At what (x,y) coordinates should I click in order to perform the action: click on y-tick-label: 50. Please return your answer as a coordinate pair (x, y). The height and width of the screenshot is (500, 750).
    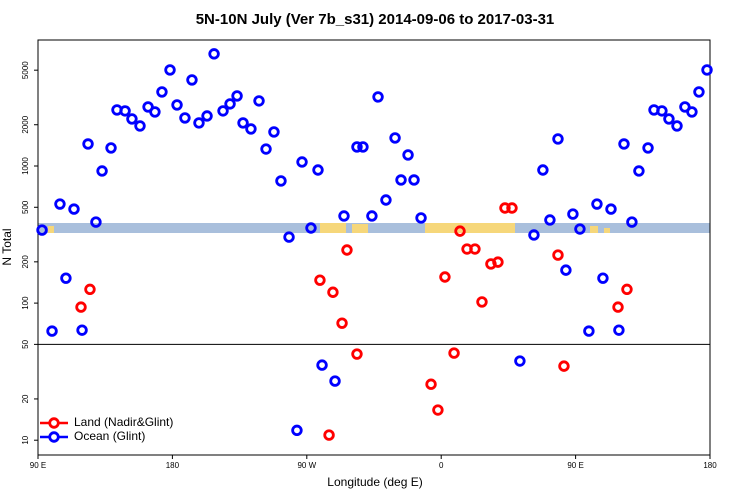
    Looking at the image, I should click on (25, 343).